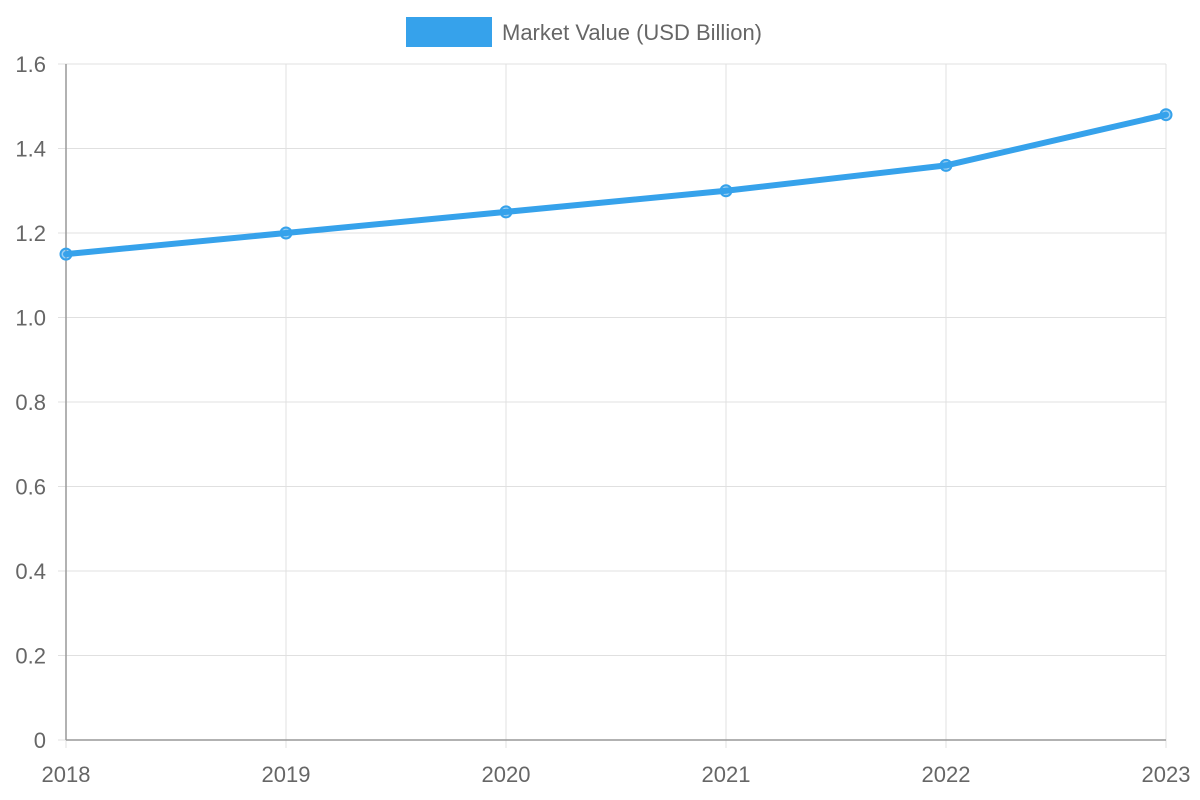  What do you see at coordinates (40, 740) in the screenshot?
I see `y-tick-label: 0` at bounding box center [40, 740].